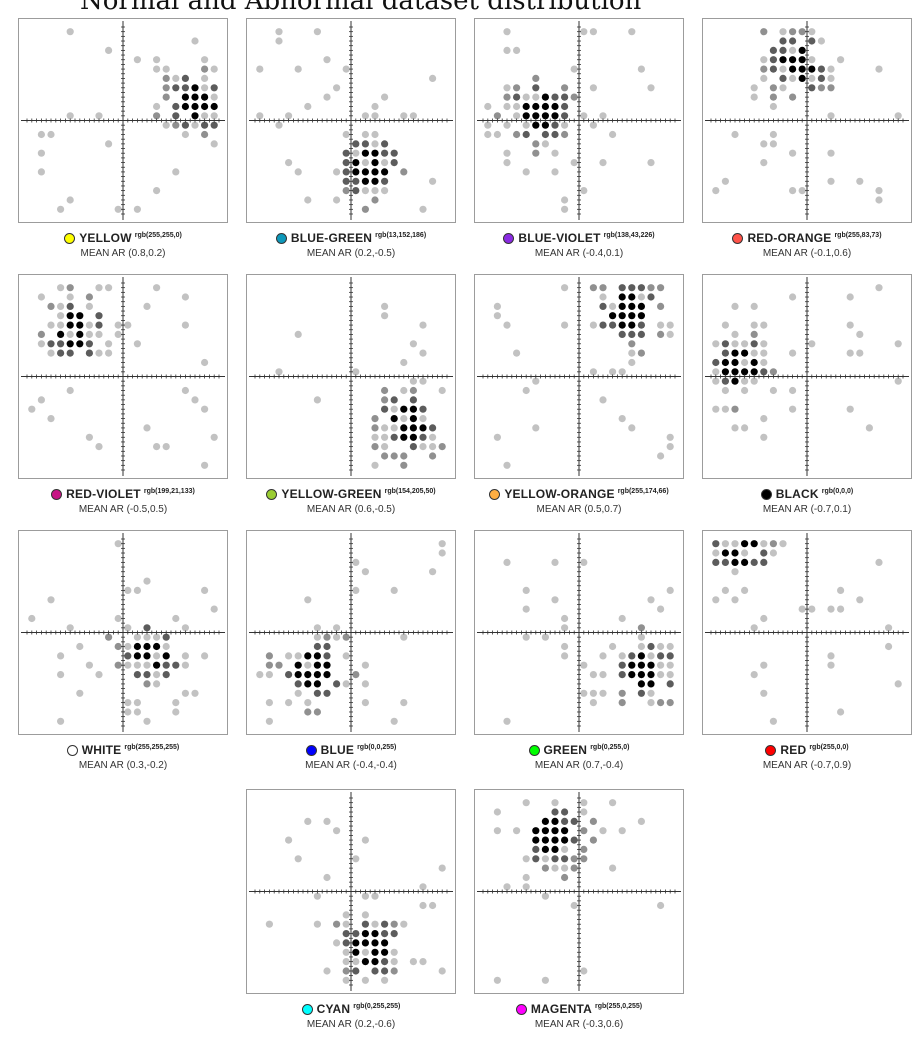  What do you see at coordinates (152, 747) in the screenshot?
I see `rgb-value: rgb(255,255,255)` at bounding box center [152, 747].